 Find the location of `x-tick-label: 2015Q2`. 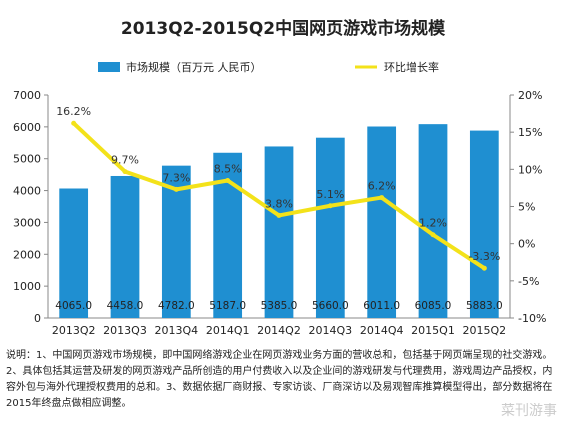

x-tick-label: 2015Q2 is located at coordinates (485, 330).